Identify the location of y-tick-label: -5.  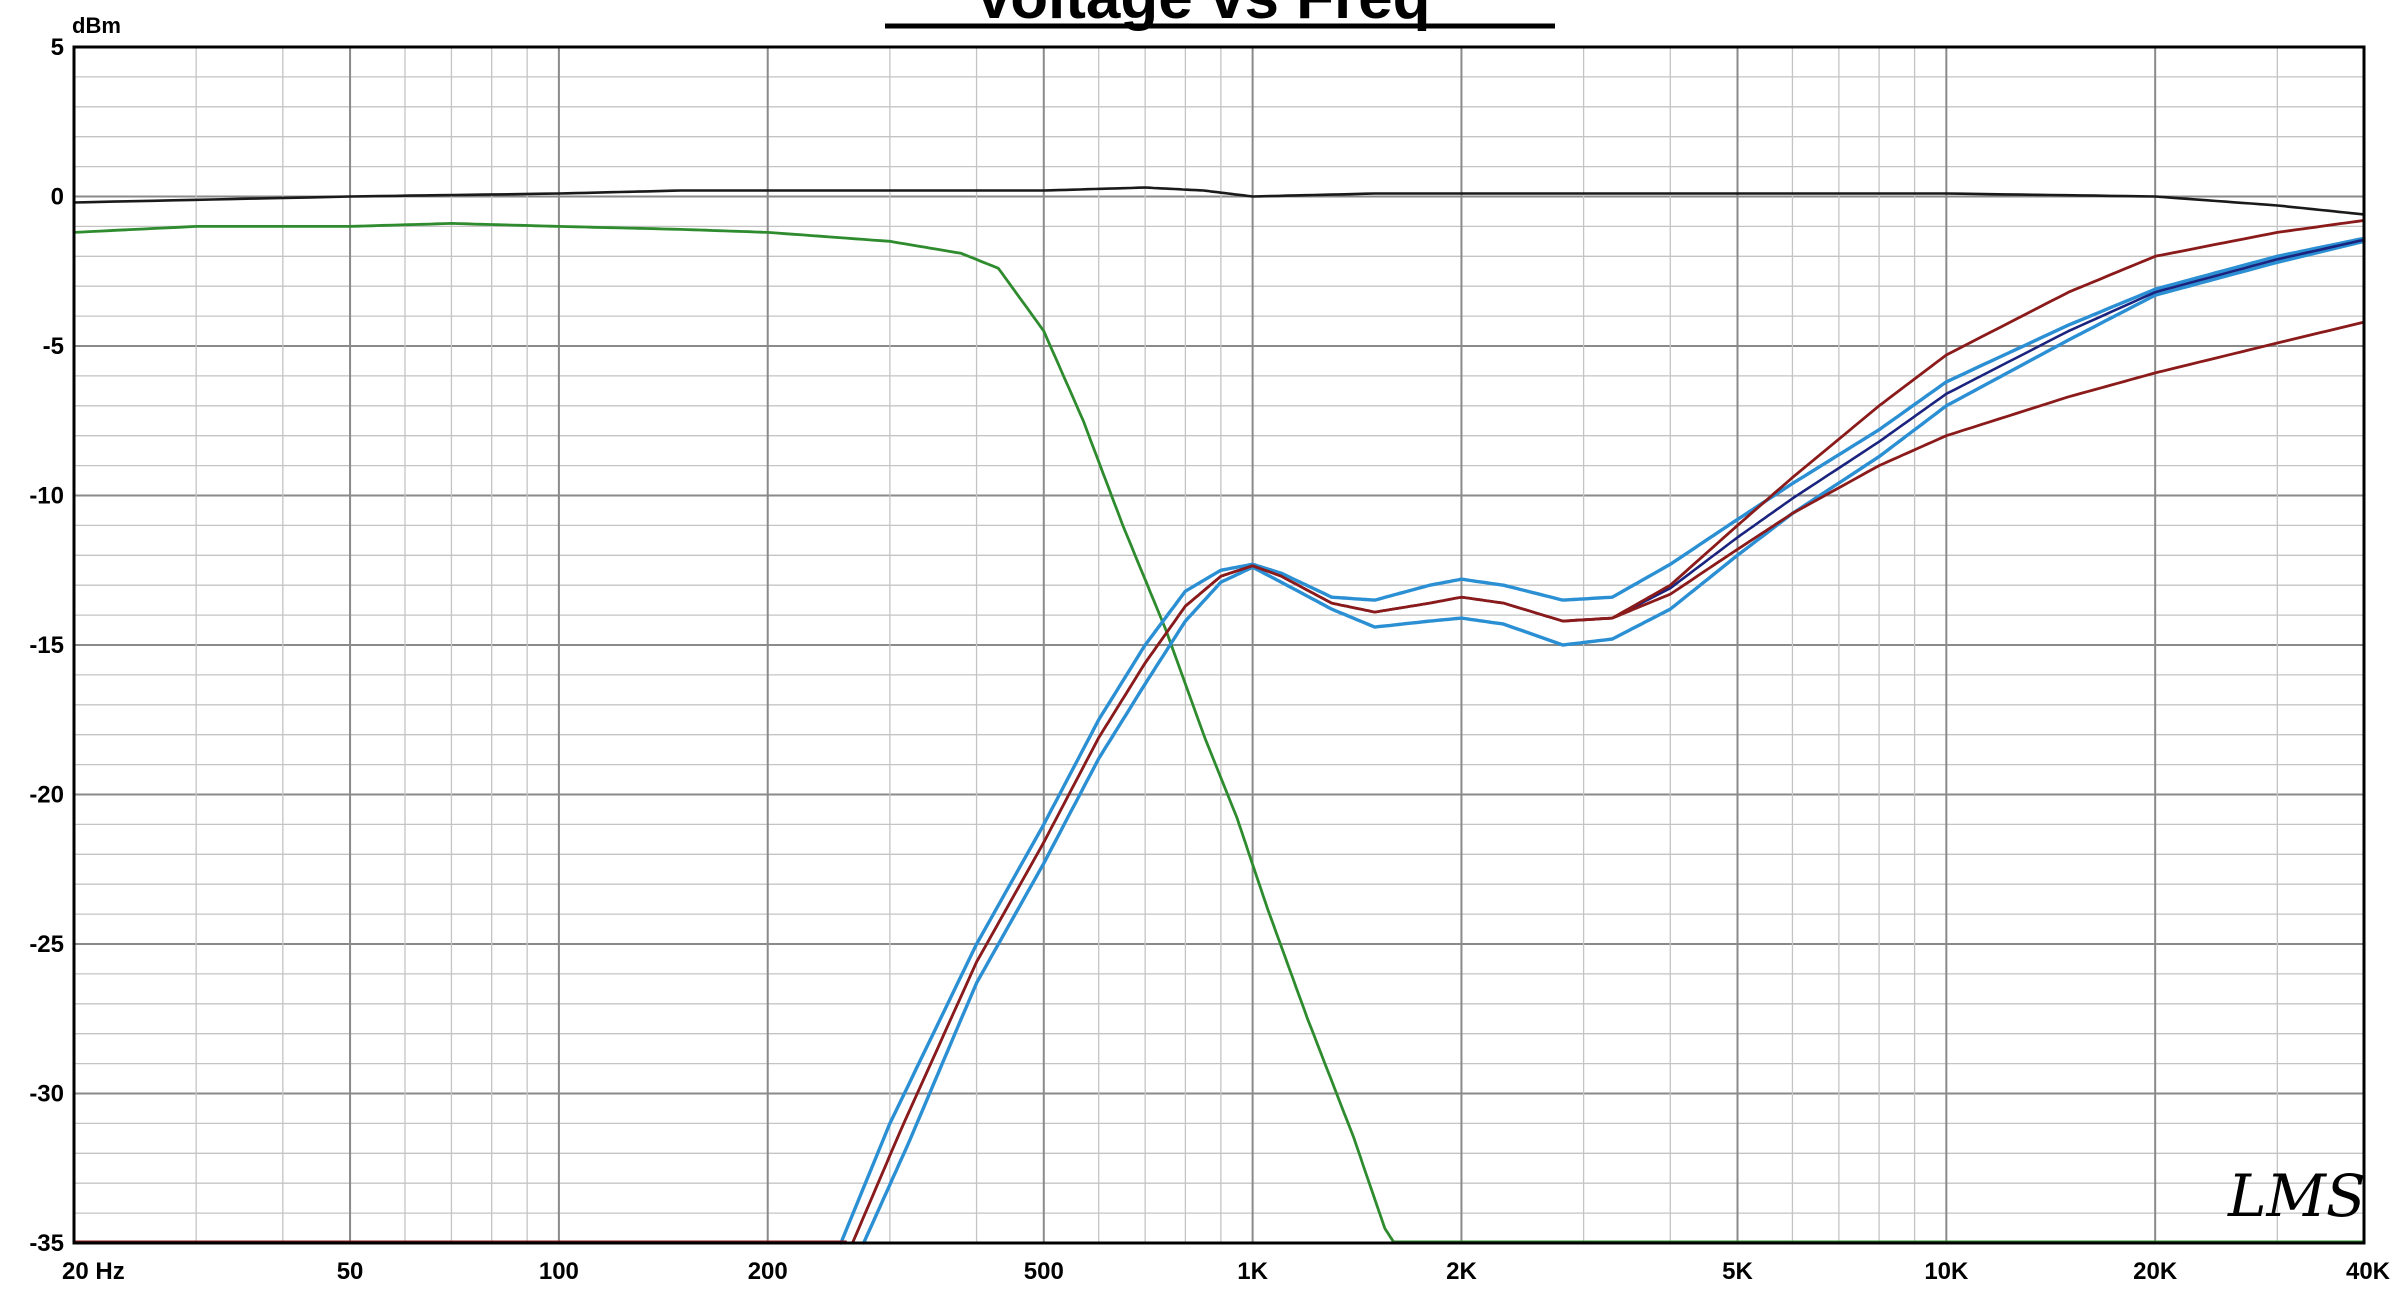
(53, 346).